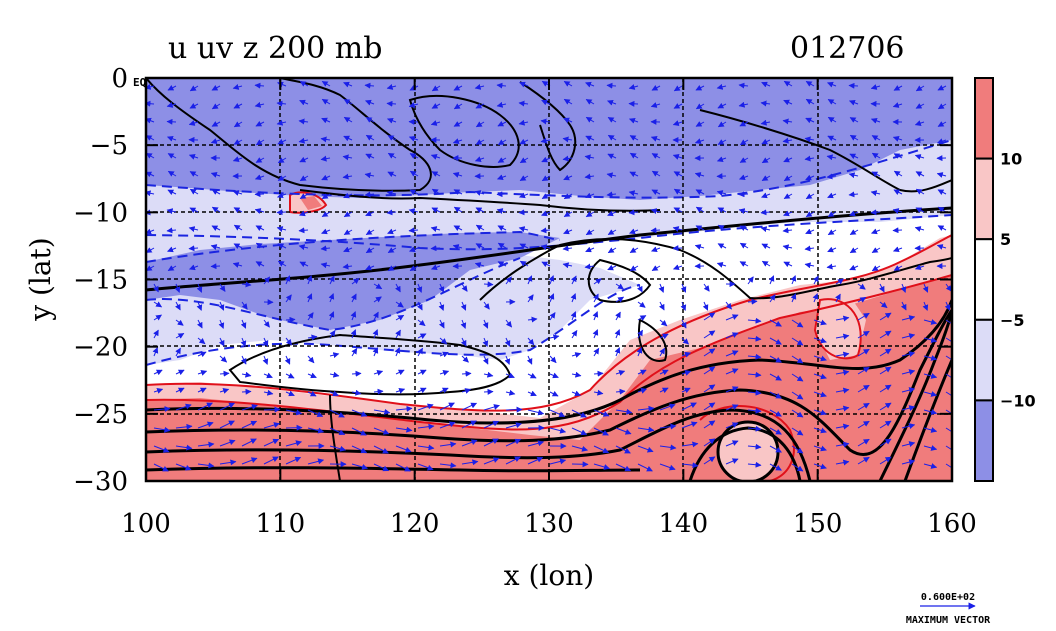  Describe the element at coordinates (684, 524) in the screenshot. I see `x-tick-label: 140` at that location.